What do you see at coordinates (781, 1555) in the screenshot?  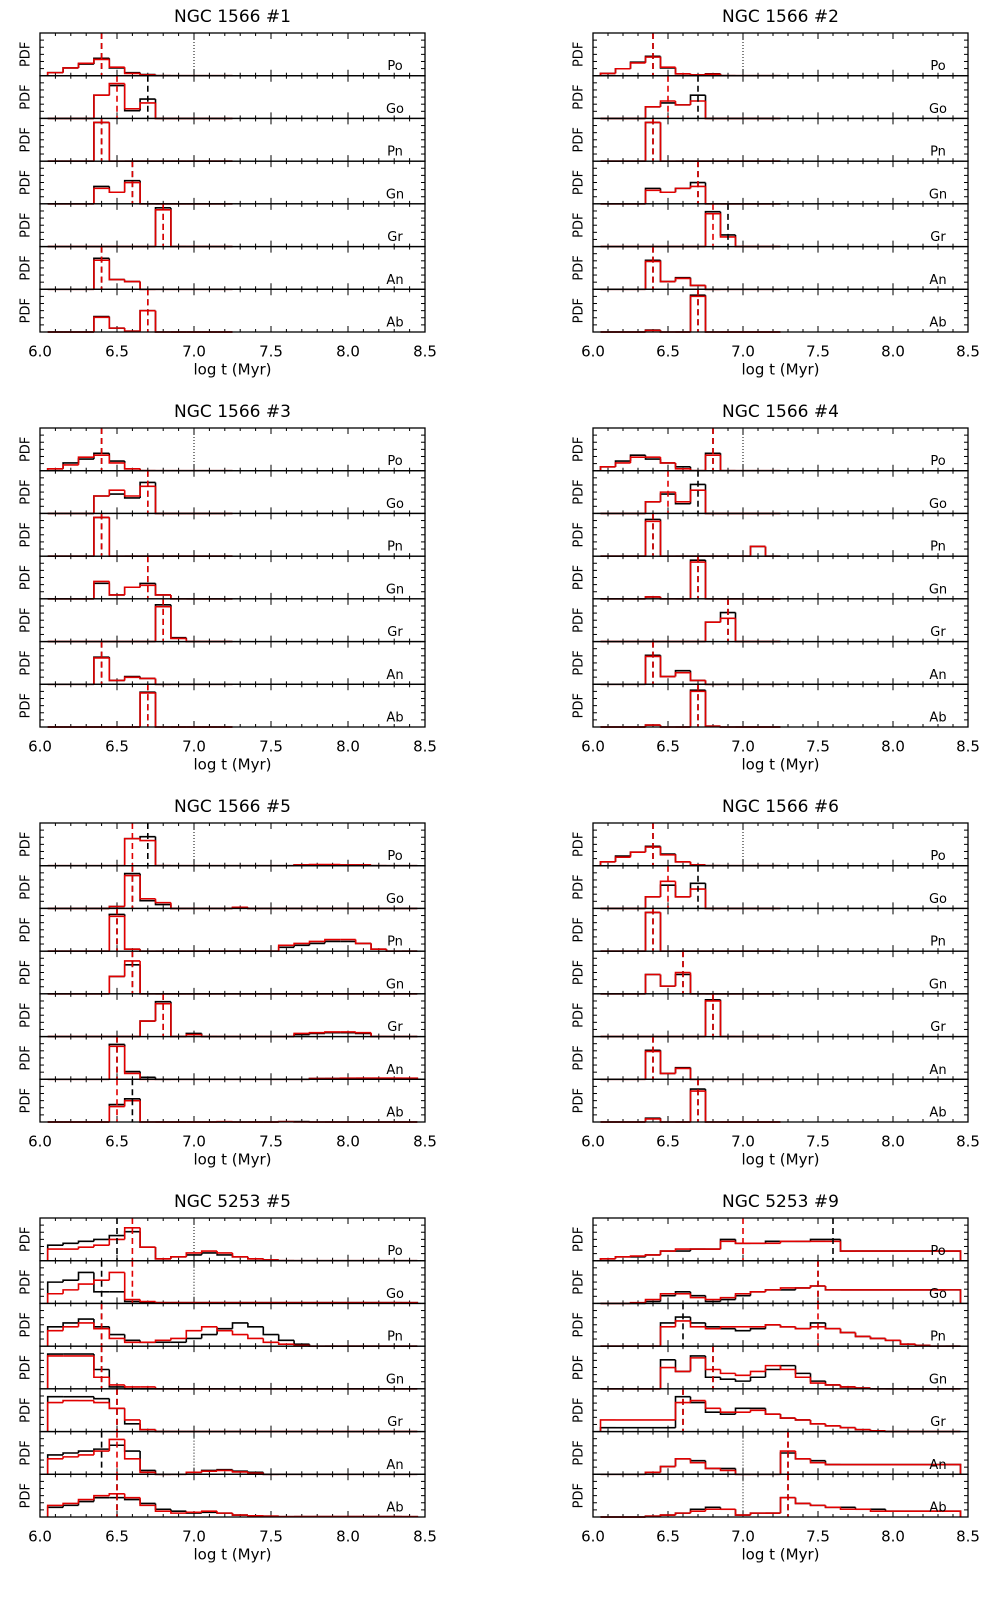 I see `x-axis-label: log t (Myr)` at bounding box center [781, 1555].